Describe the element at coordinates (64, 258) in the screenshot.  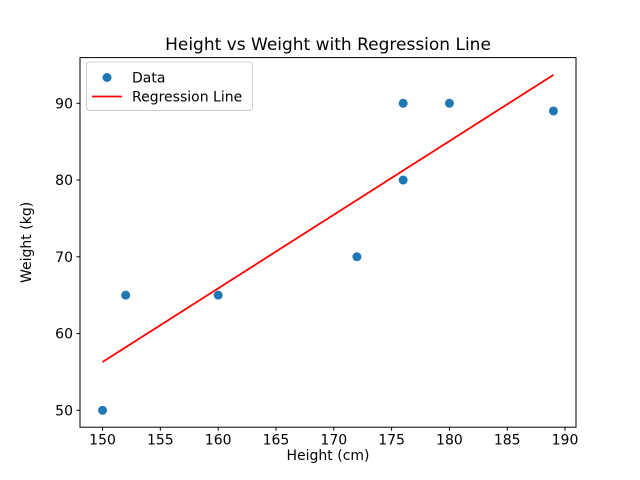
I see `y-tick-label: 70` at that location.